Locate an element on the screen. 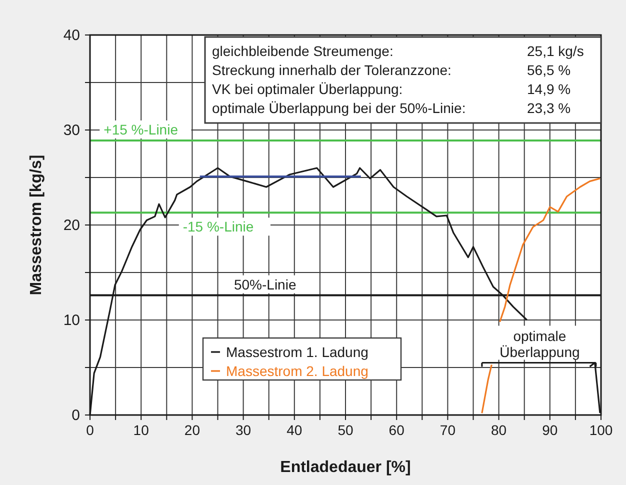 Image resolution: width=626 pixels, height=485 pixels. y-tick-label: 20 is located at coordinates (71, 225).